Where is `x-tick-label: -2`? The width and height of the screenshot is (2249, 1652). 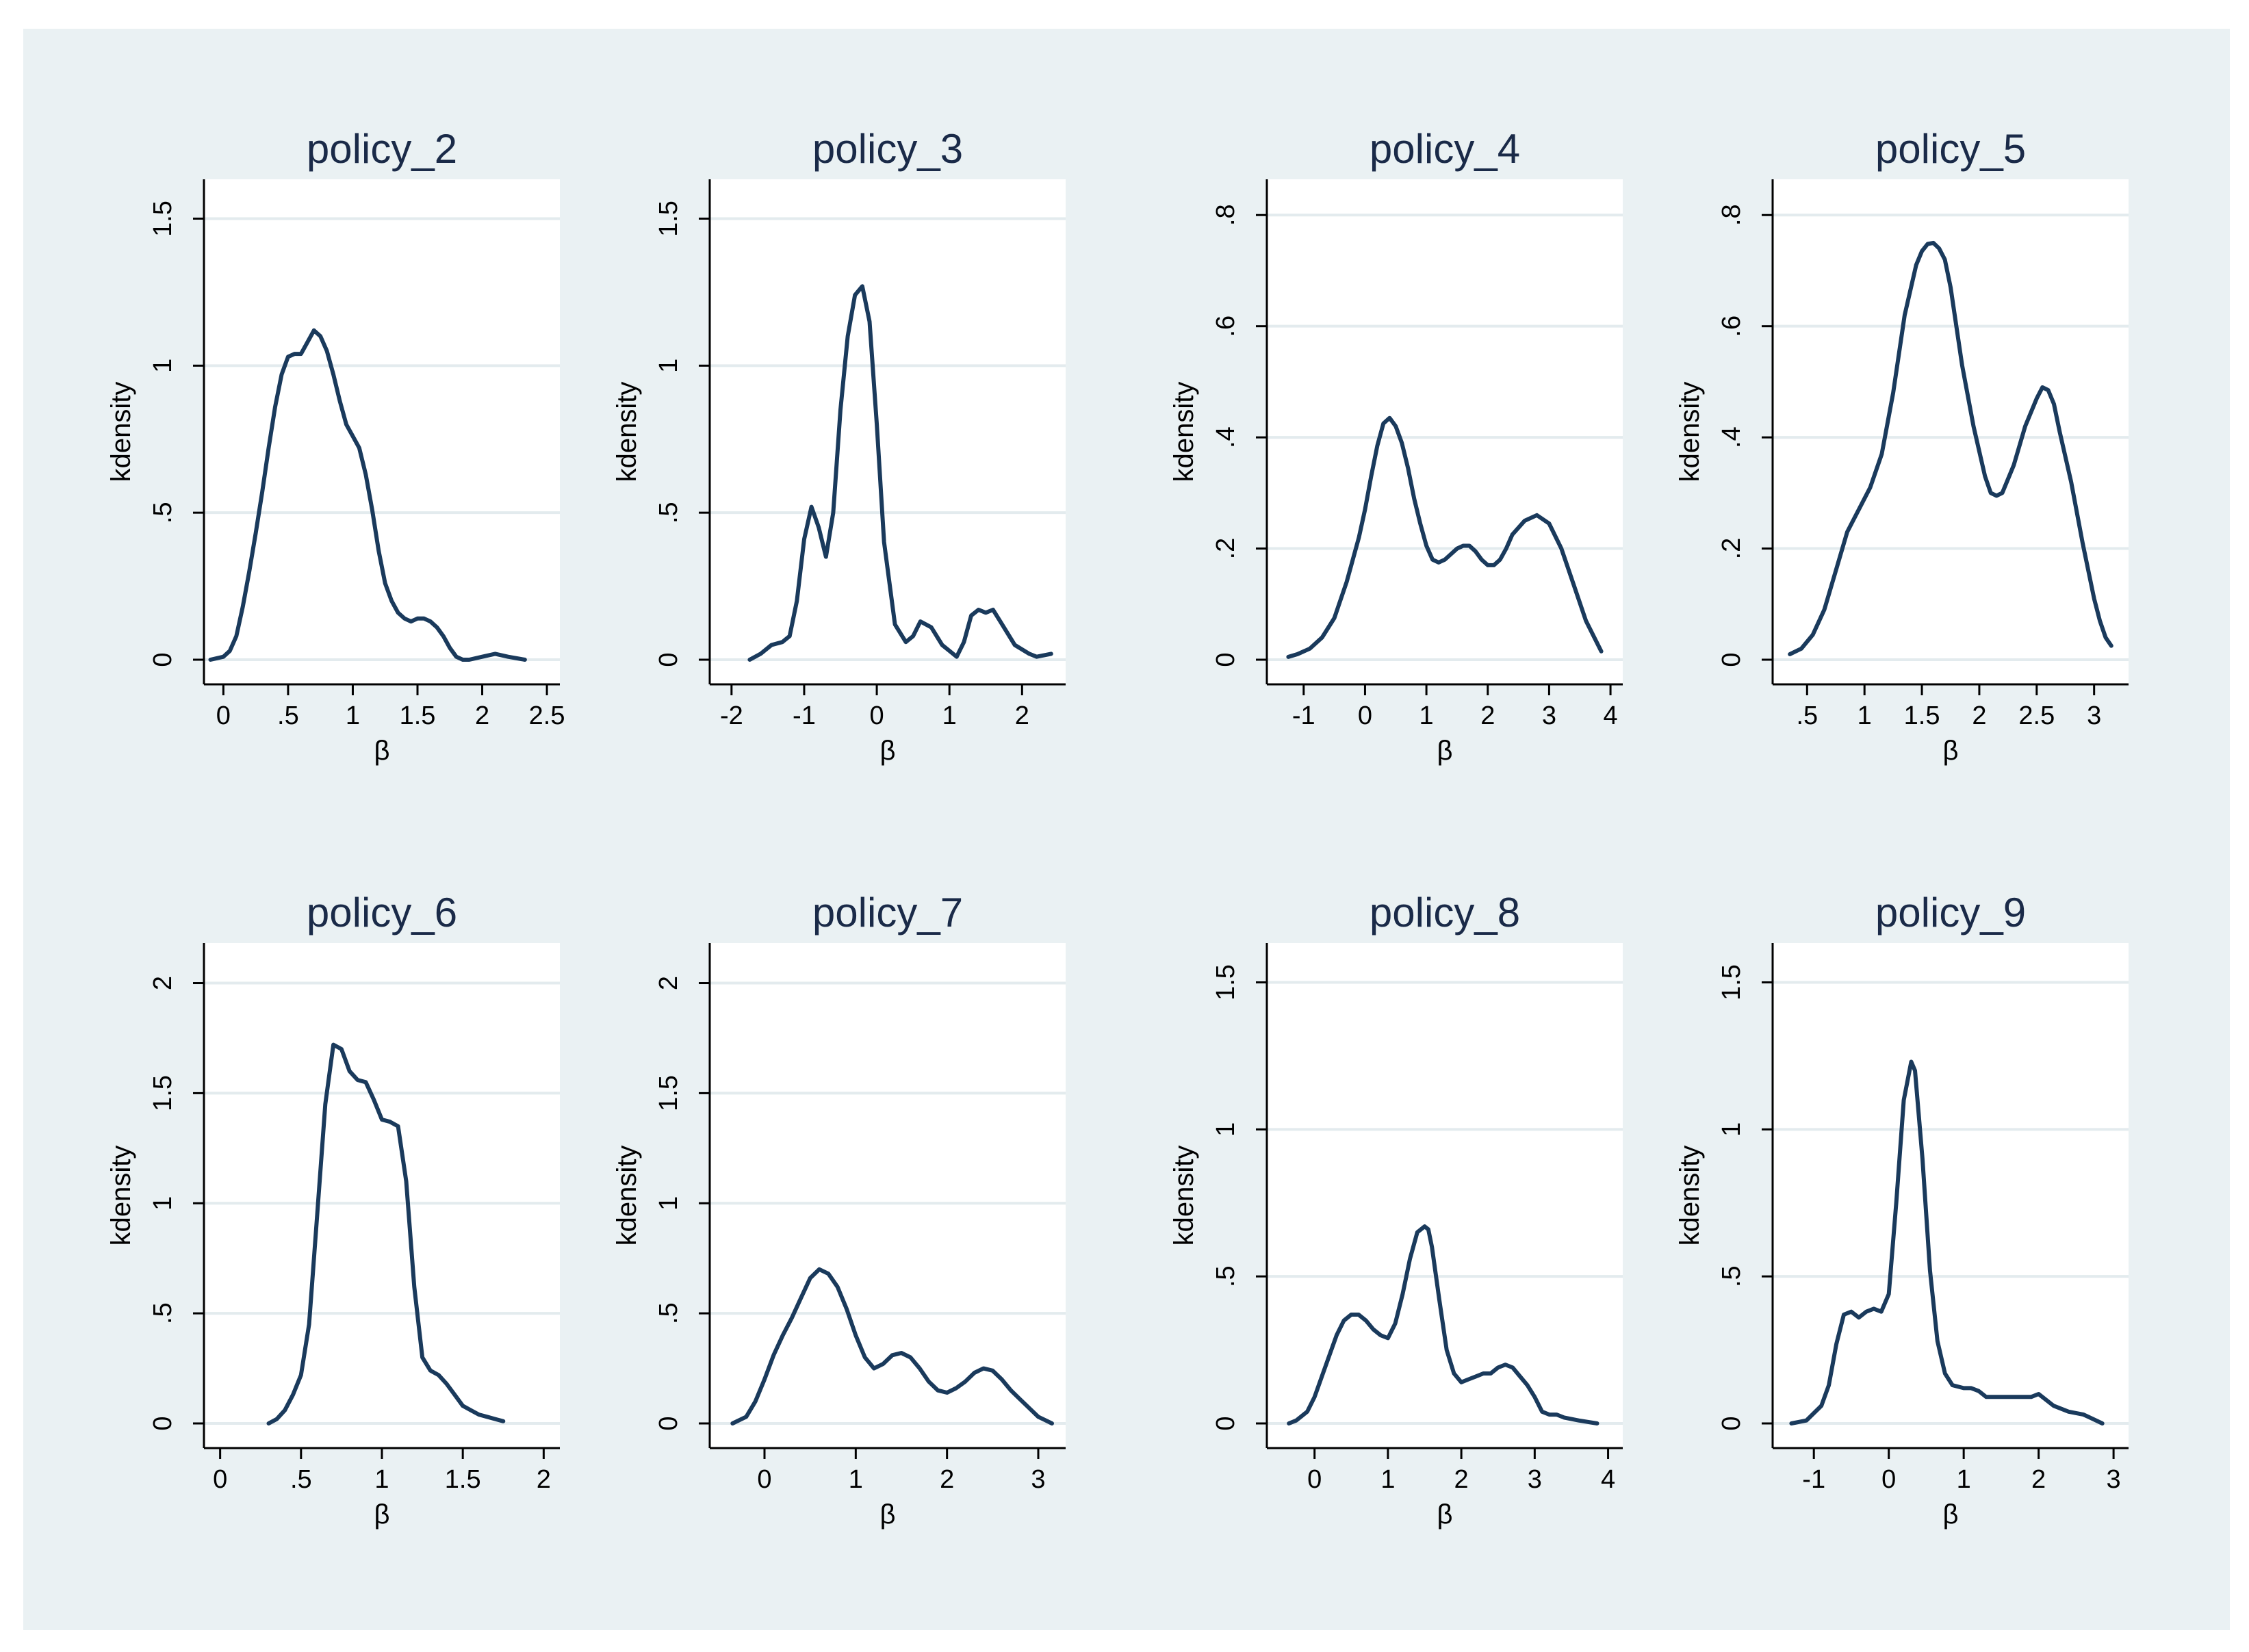 x-tick-label: -2 is located at coordinates (731, 716).